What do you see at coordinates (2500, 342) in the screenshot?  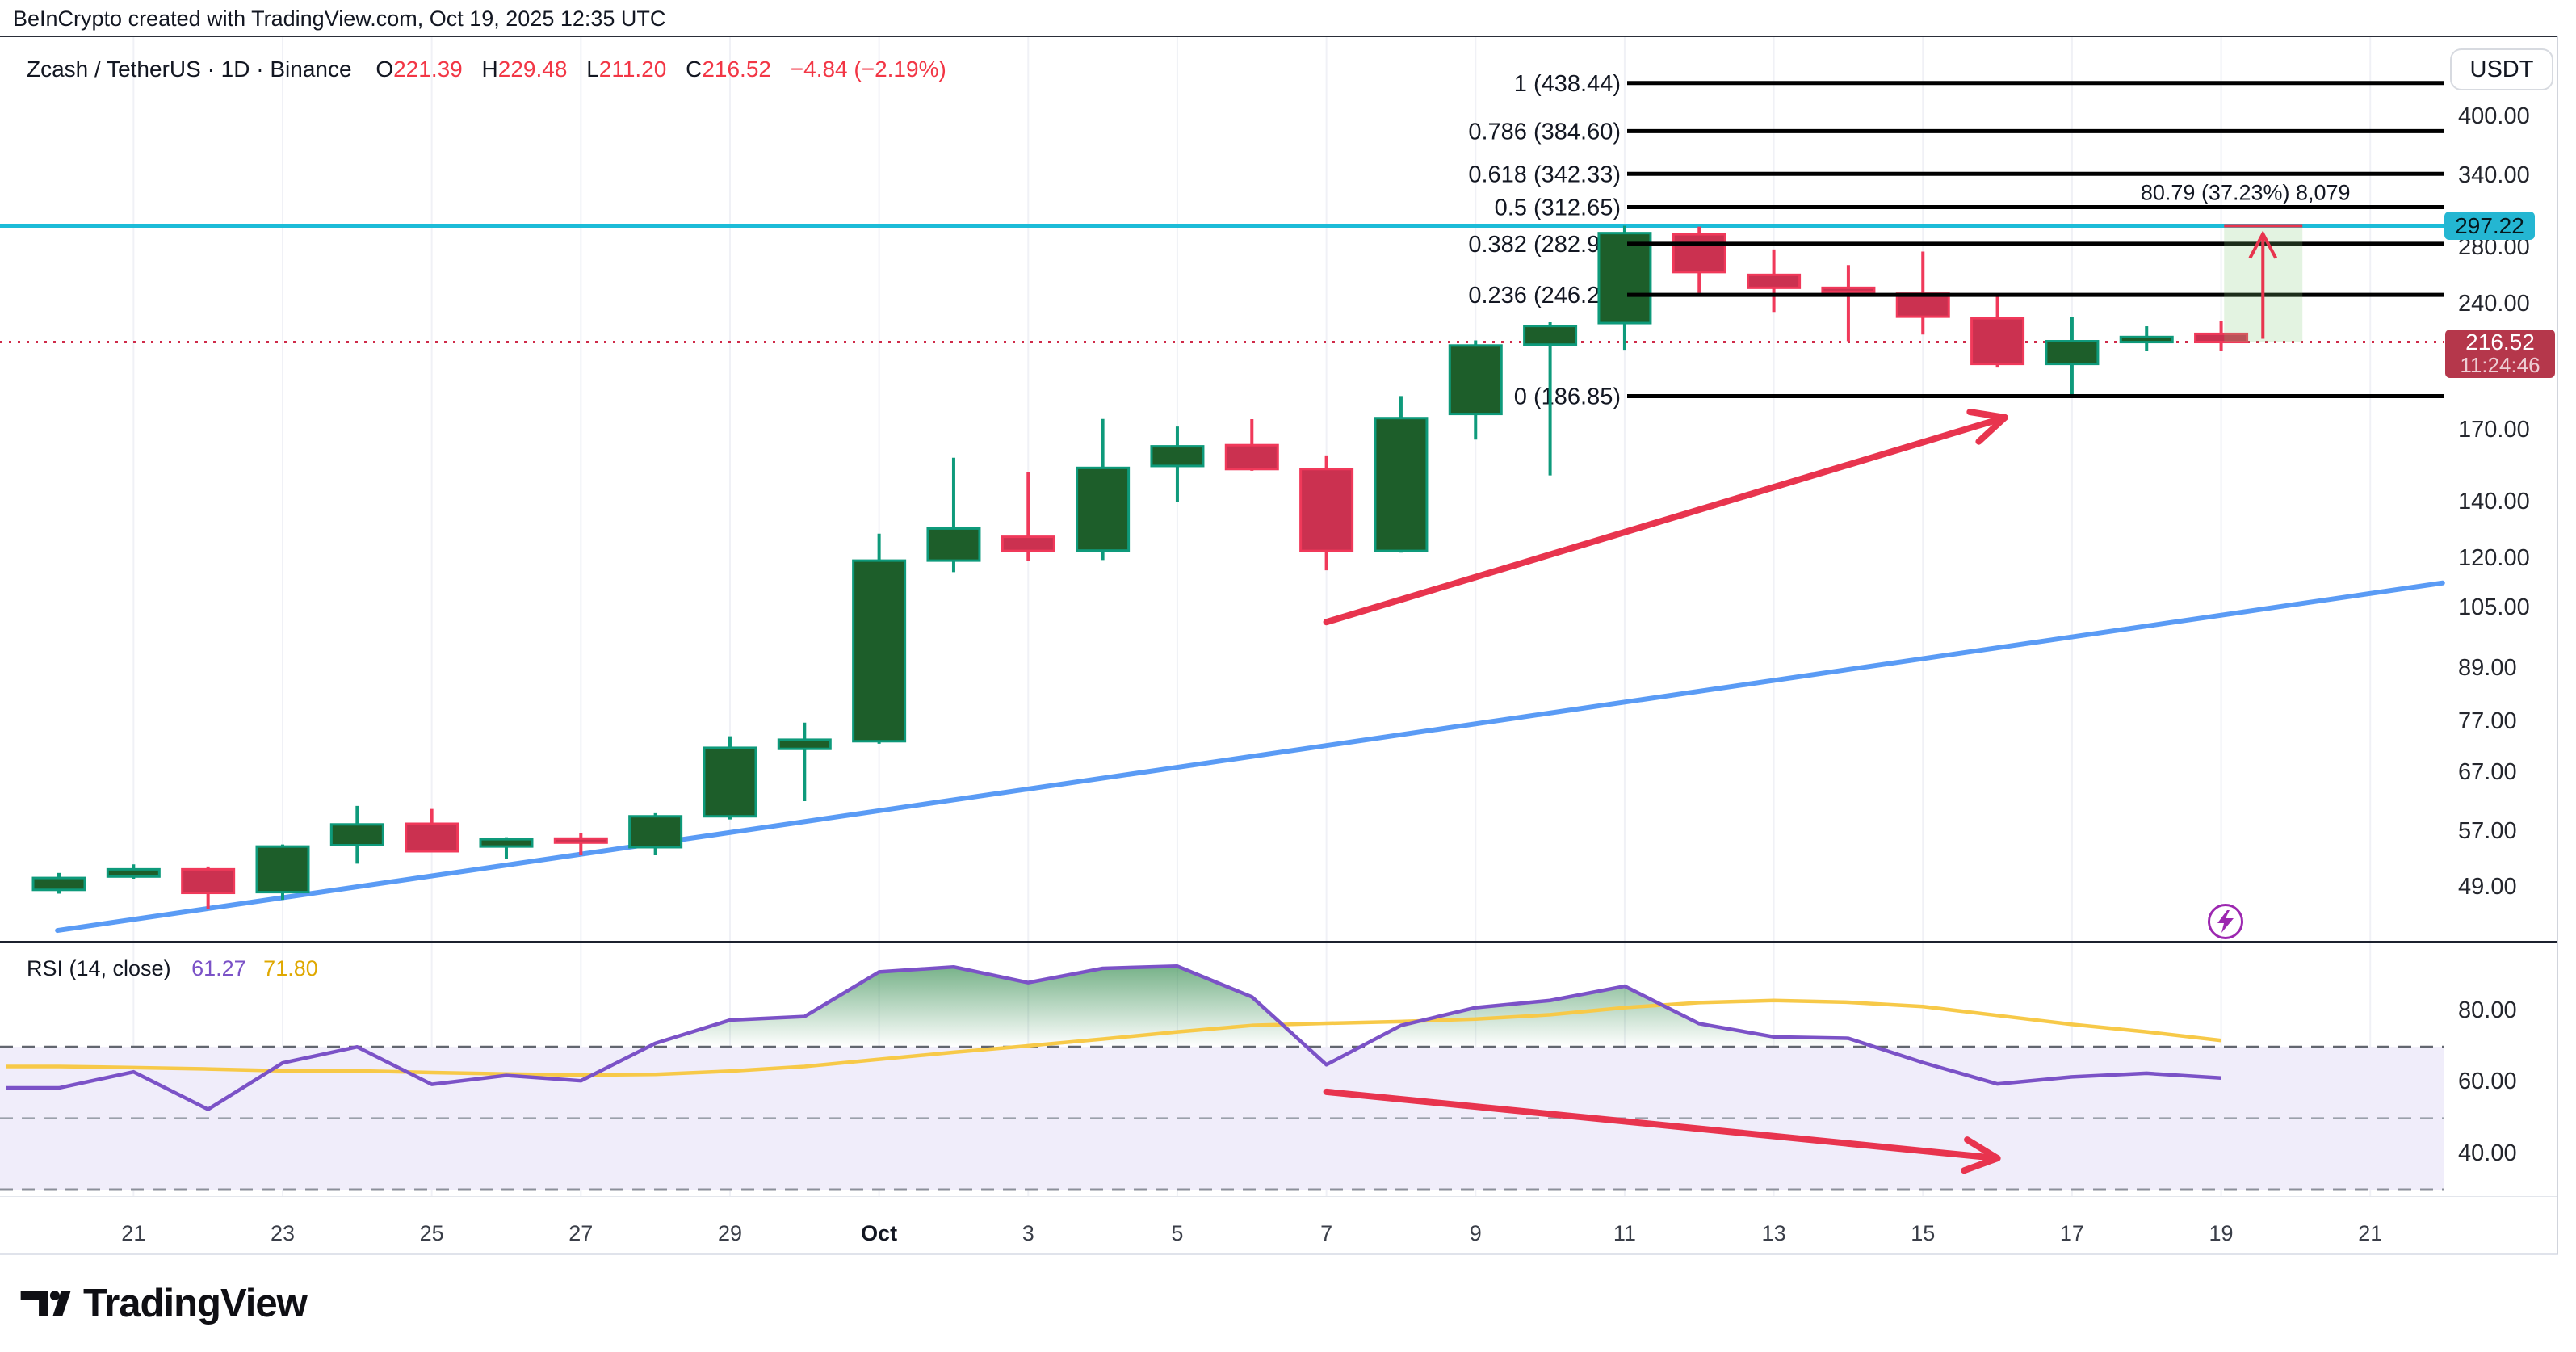 I see `last-price-value: 216.52` at bounding box center [2500, 342].